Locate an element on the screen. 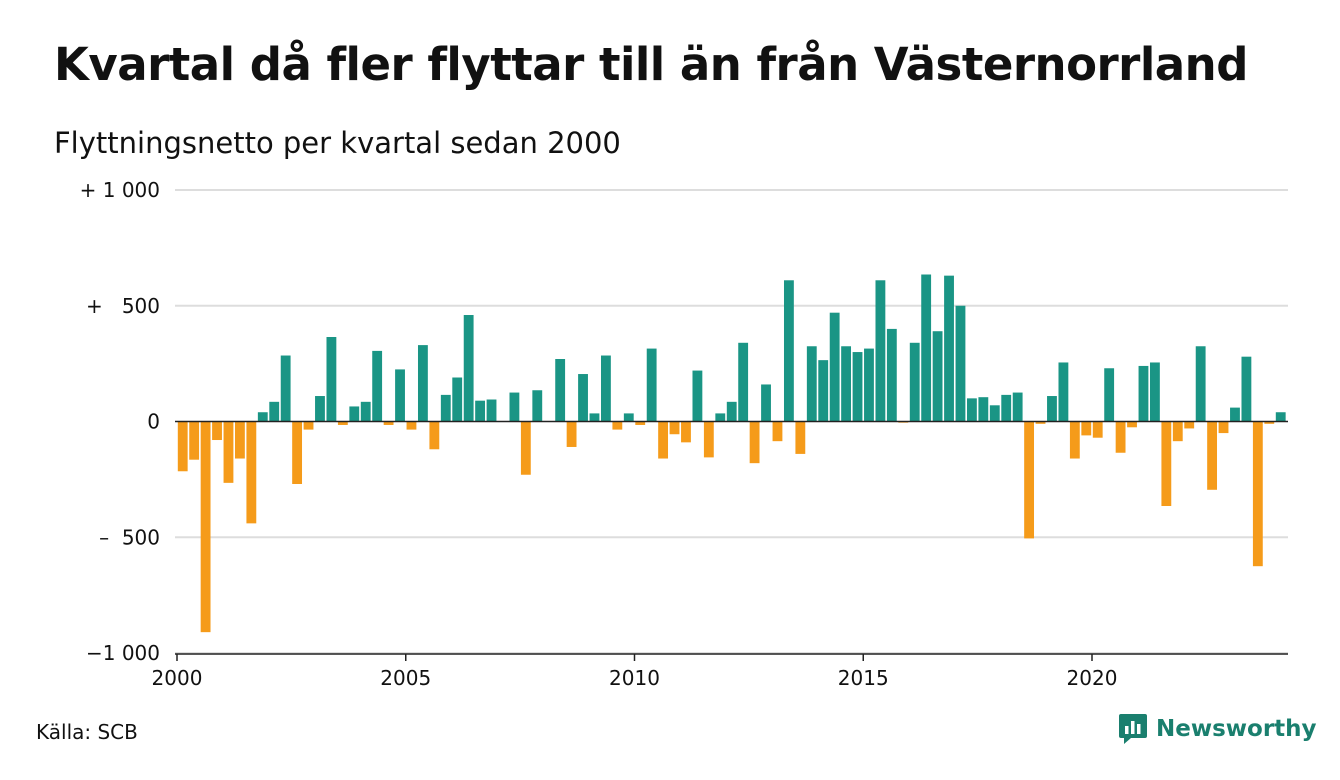 The image size is (1340, 780). y-tick-label: 0 is located at coordinates (153, 422).